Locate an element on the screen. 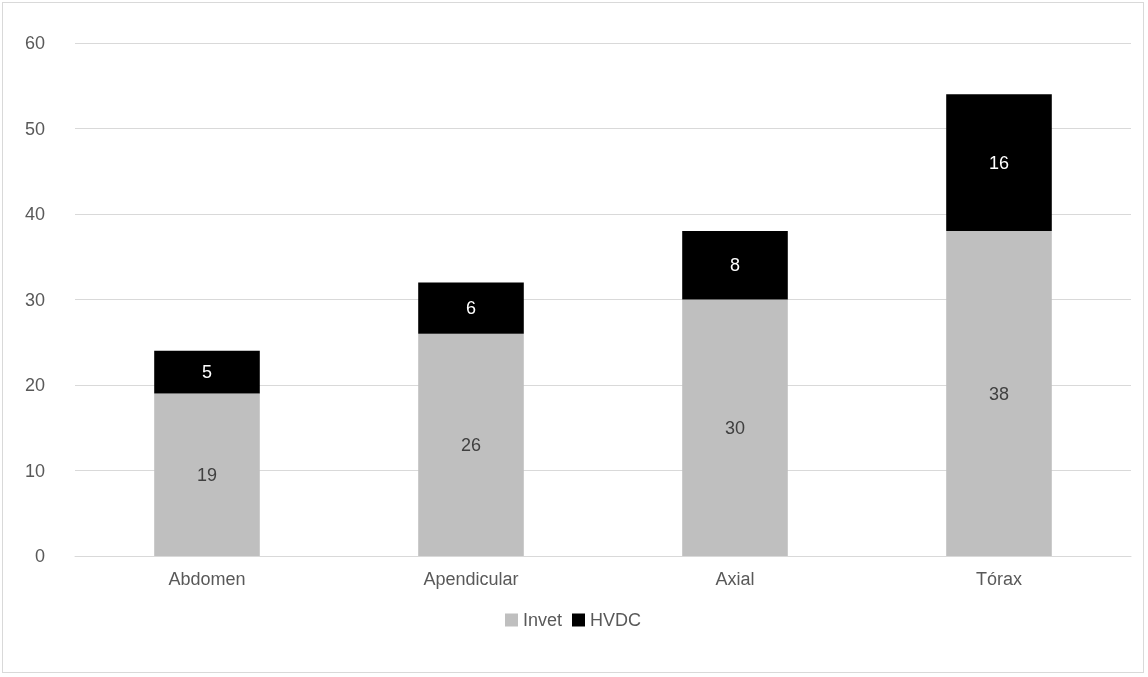  data-label: 38 is located at coordinates (999, 393).